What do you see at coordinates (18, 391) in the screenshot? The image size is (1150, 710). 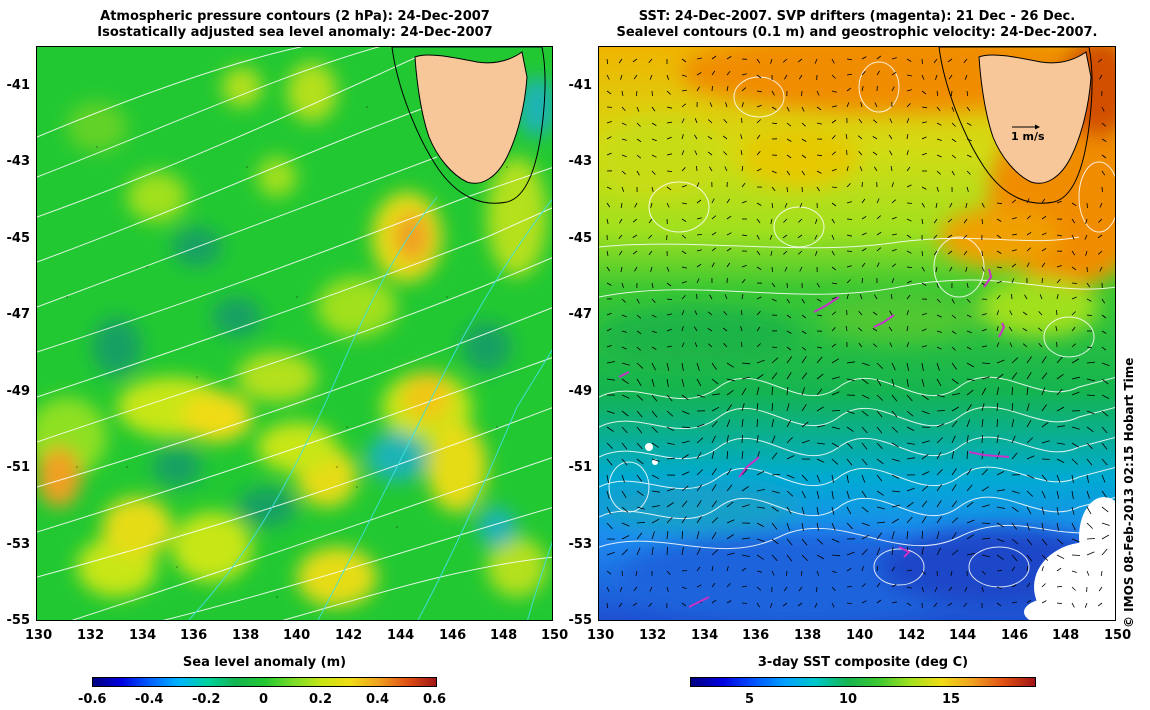 I see `left-ytick: -49` at bounding box center [18, 391].